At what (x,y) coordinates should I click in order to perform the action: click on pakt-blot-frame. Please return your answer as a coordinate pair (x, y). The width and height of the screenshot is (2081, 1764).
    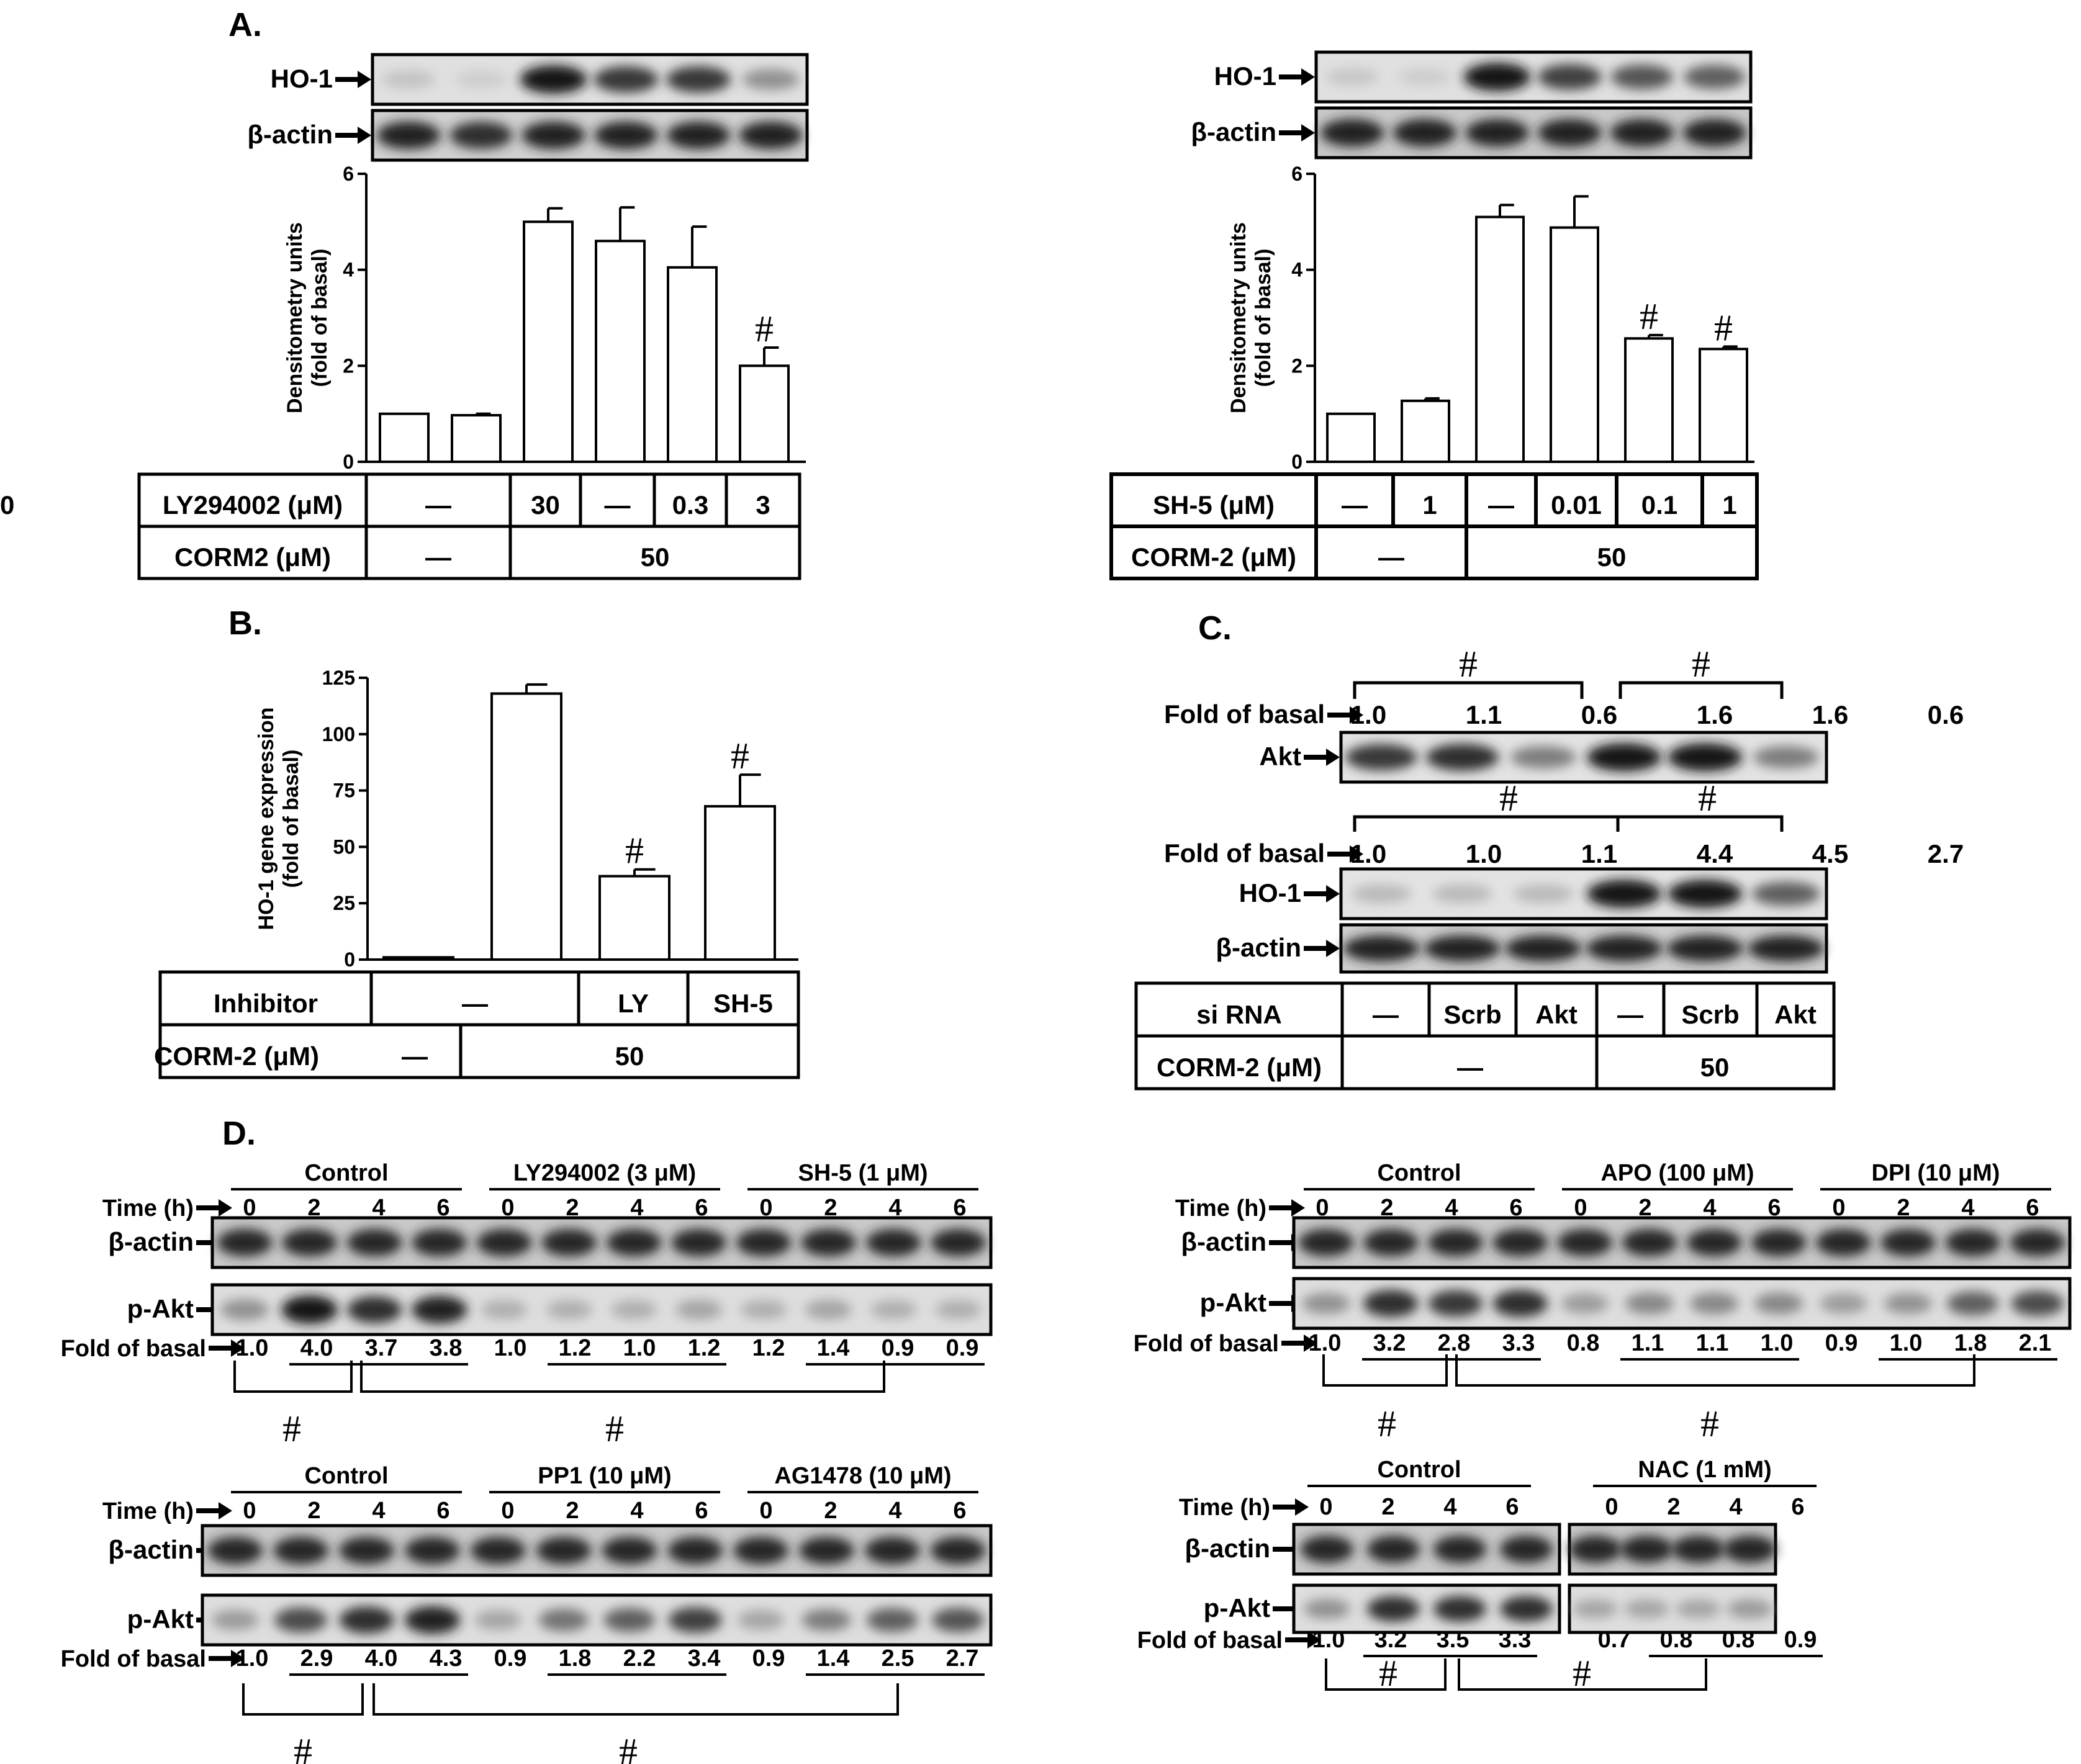
    Looking at the image, I should click on (1682, 1304).